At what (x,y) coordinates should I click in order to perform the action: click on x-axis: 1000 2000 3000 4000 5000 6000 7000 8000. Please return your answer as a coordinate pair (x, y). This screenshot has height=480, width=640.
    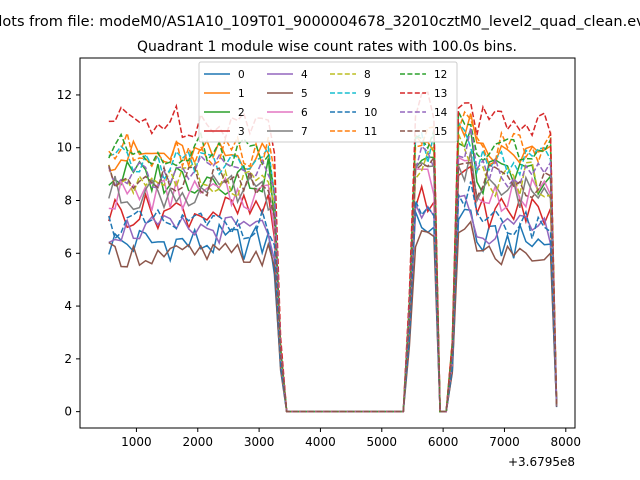
    Looking at the image, I should click on (351, 438).